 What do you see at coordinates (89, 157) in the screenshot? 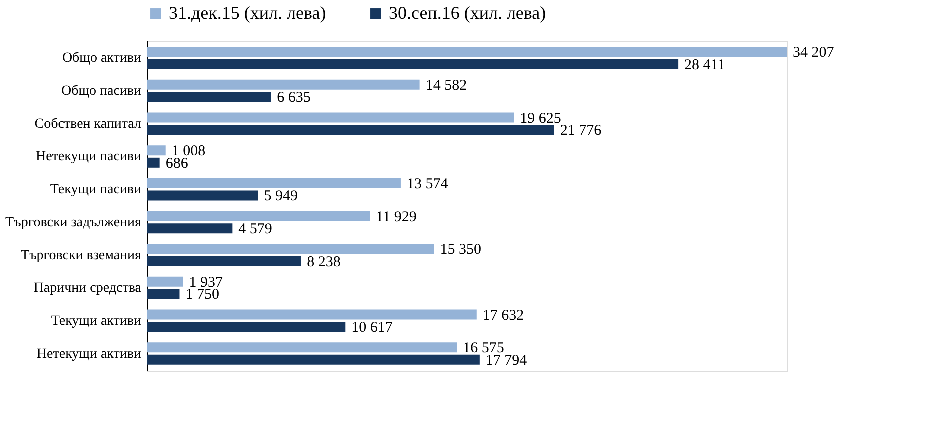
I see `y-tick-label: Нетекущи пасиви` at bounding box center [89, 157].